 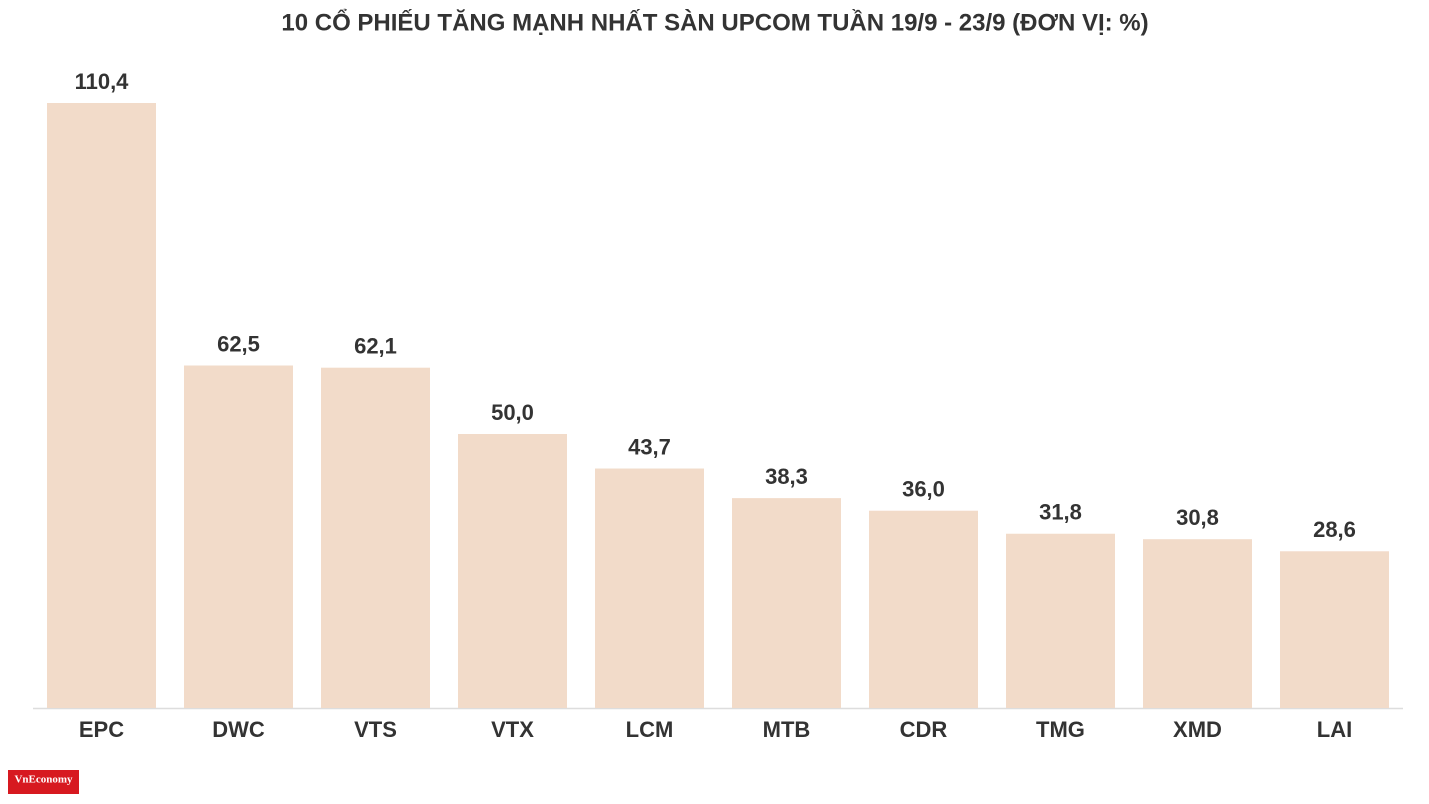 I want to click on logo: VnEconomy, so click(x=43, y=780).